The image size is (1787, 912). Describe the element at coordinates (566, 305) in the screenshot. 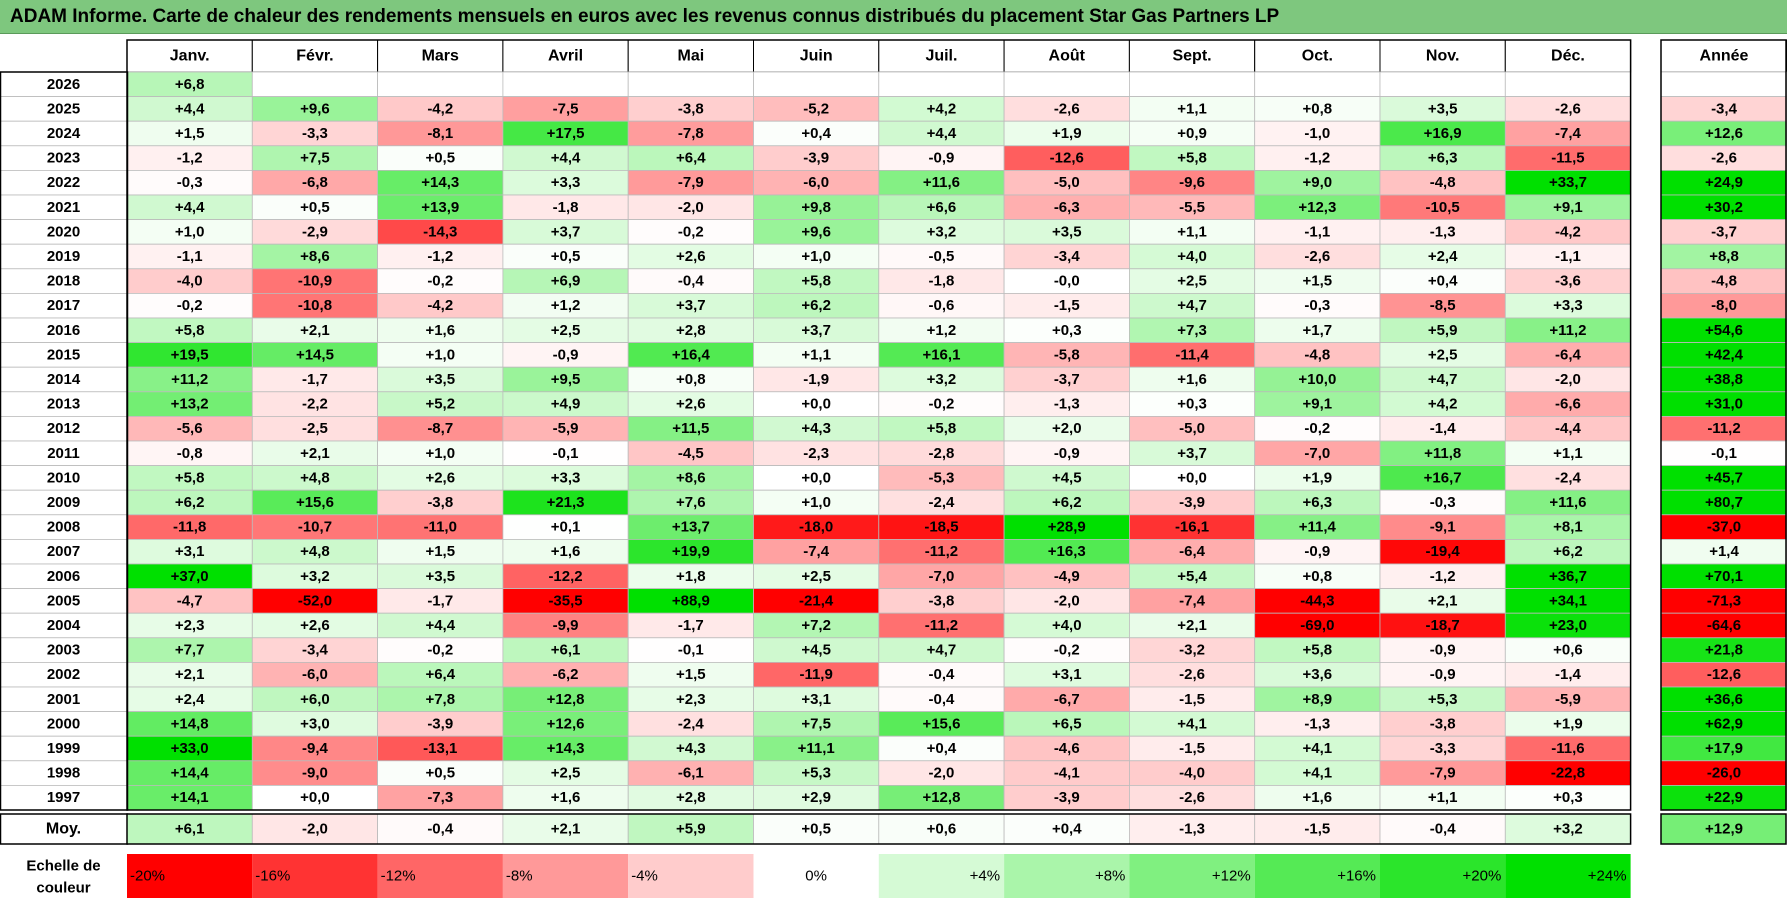

I see `heatmap-cell-value: +1,2` at that location.